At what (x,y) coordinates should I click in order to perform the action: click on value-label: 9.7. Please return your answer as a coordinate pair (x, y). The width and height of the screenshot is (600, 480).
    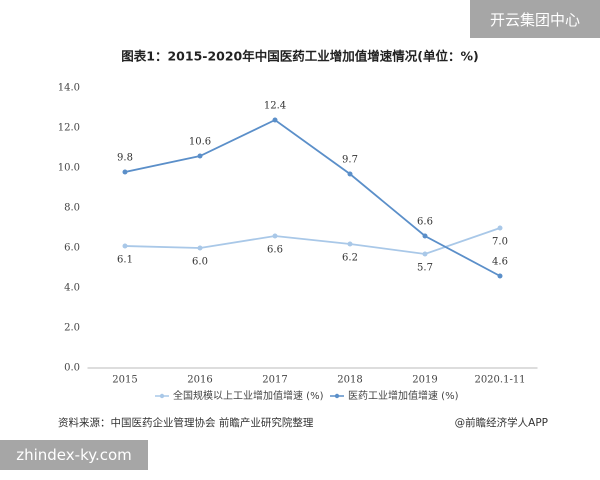
    Looking at the image, I should click on (350, 160).